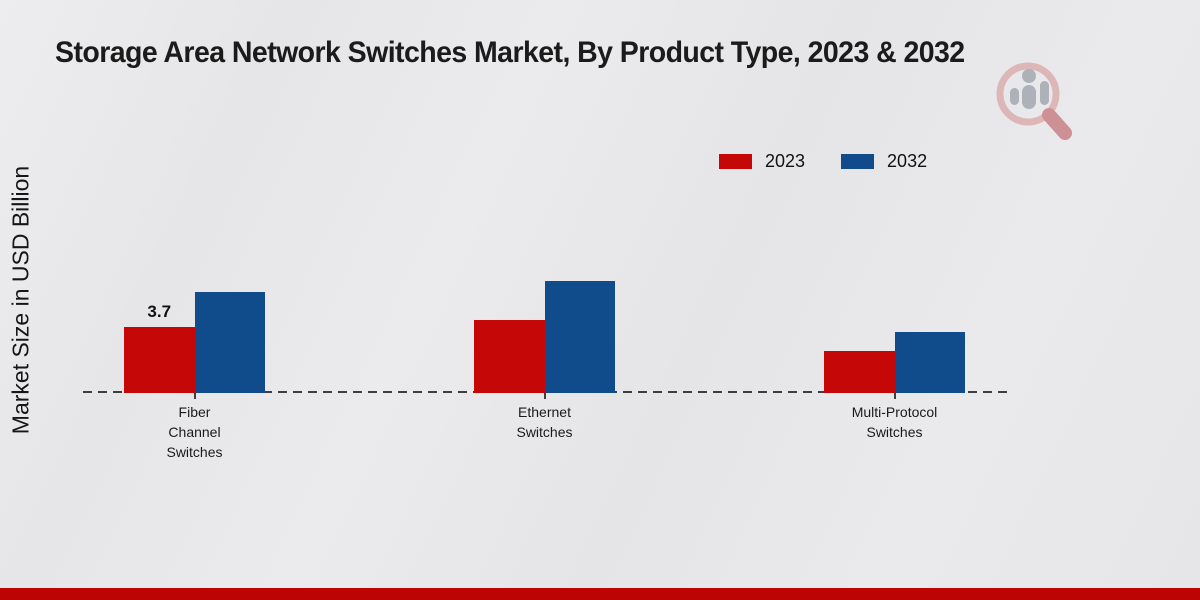 This screenshot has width=1200, height=600. What do you see at coordinates (579, 337) in the screenshot?
I see `bar-2032-ethernet-switches` at bounding box center [579, 337].